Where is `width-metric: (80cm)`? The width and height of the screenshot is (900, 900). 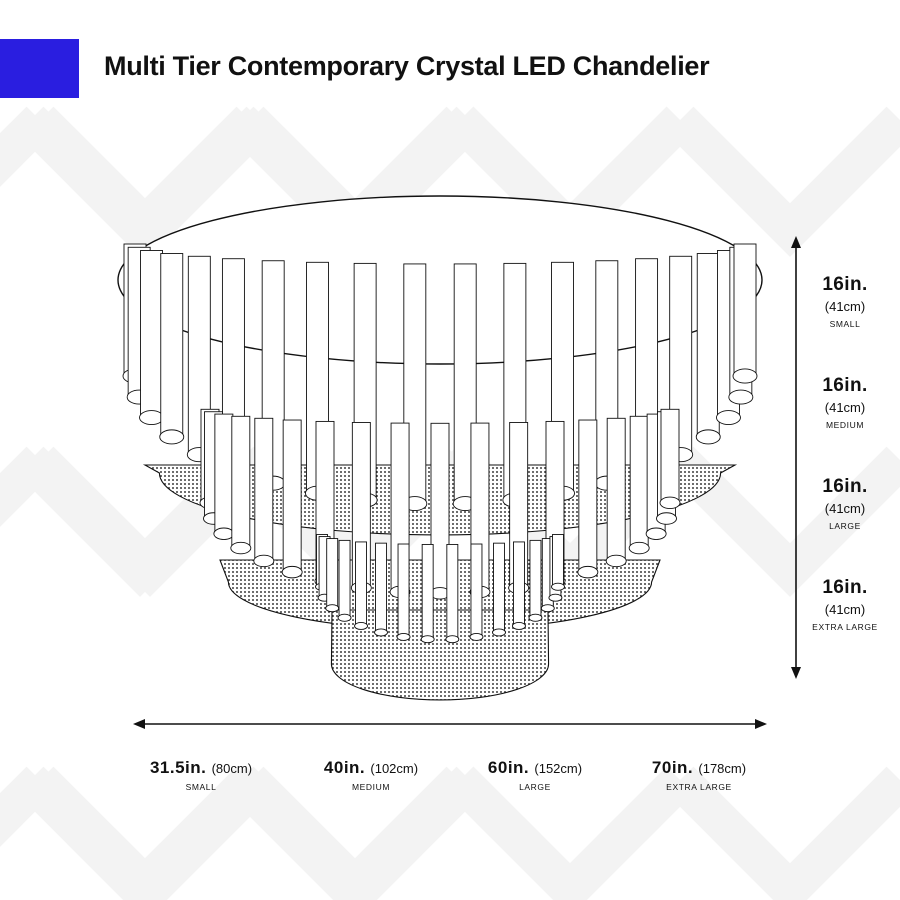 width-metric: (80cm) is located at coordinates (232, 768).